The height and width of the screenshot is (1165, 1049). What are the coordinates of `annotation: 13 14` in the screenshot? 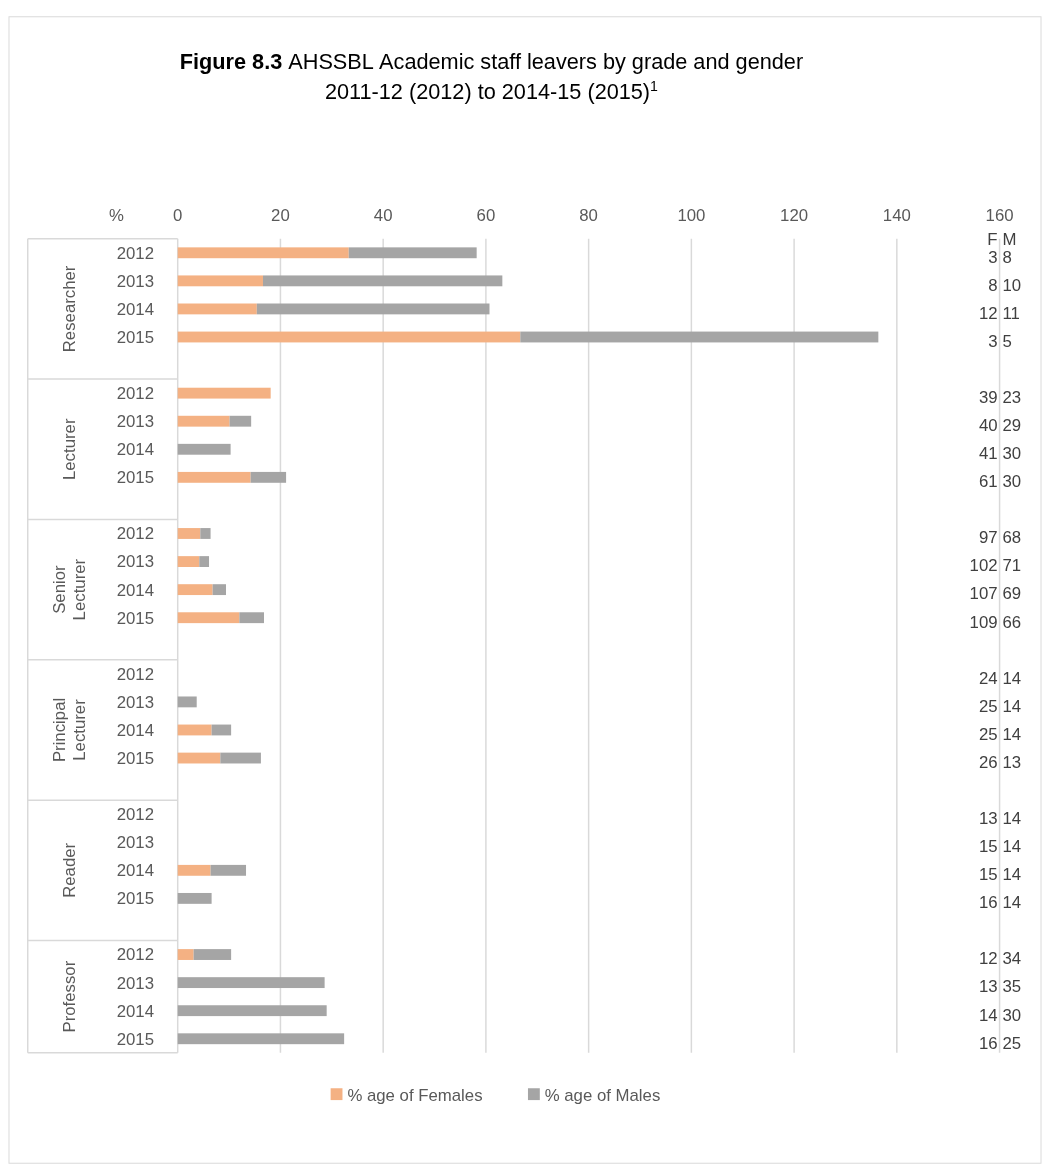 It's located at (1000, 819).